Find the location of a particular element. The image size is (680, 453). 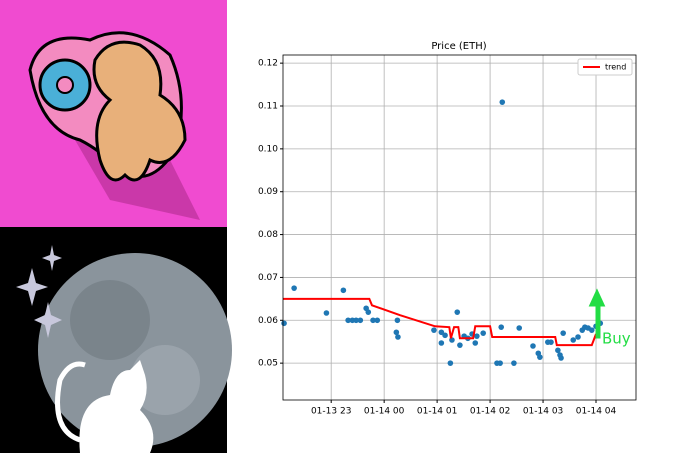

buy-arrow is located at coordinates (597, 313).